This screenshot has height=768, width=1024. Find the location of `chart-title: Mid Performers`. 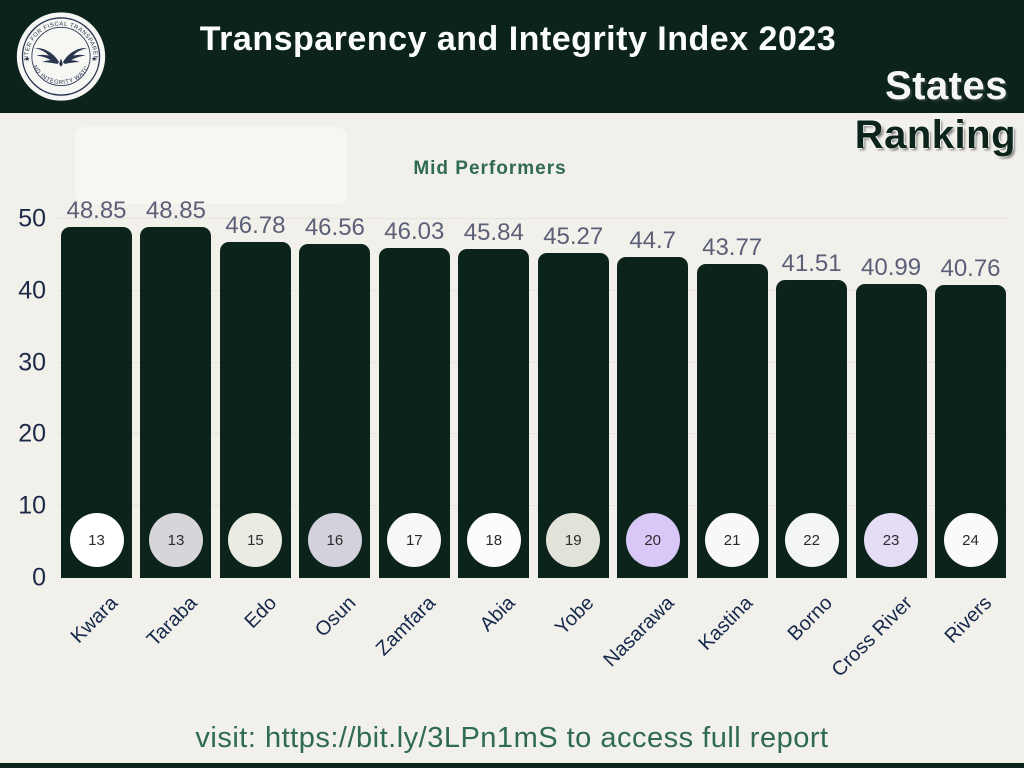

chart-title: Mid Performers is located at coordinates (490, 168).